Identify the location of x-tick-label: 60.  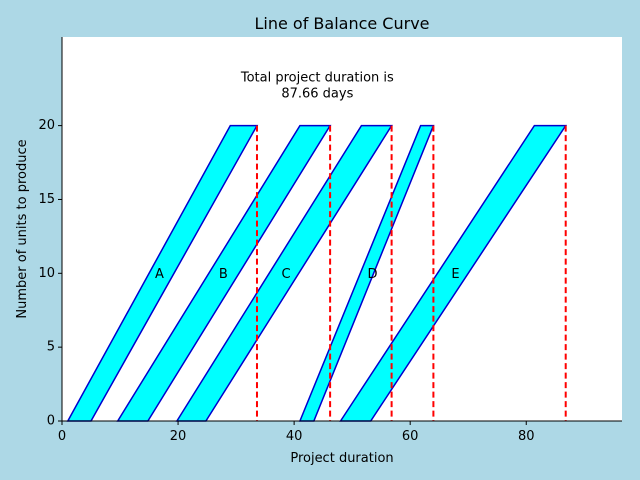
(410, 436).